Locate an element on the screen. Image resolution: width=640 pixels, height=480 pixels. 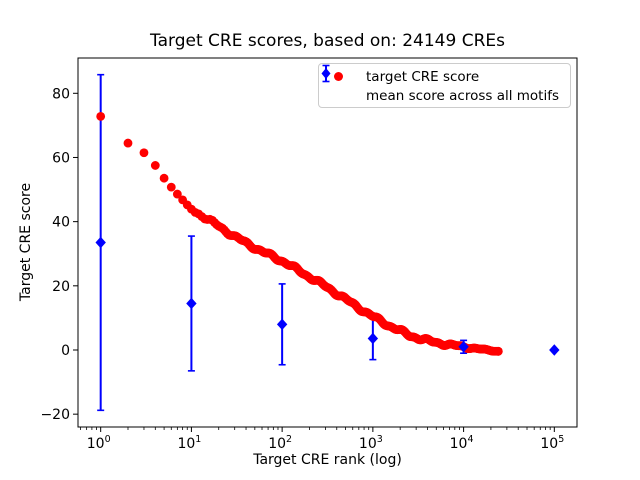
red-circle-marker-icon is located at coordinates (338, 76).